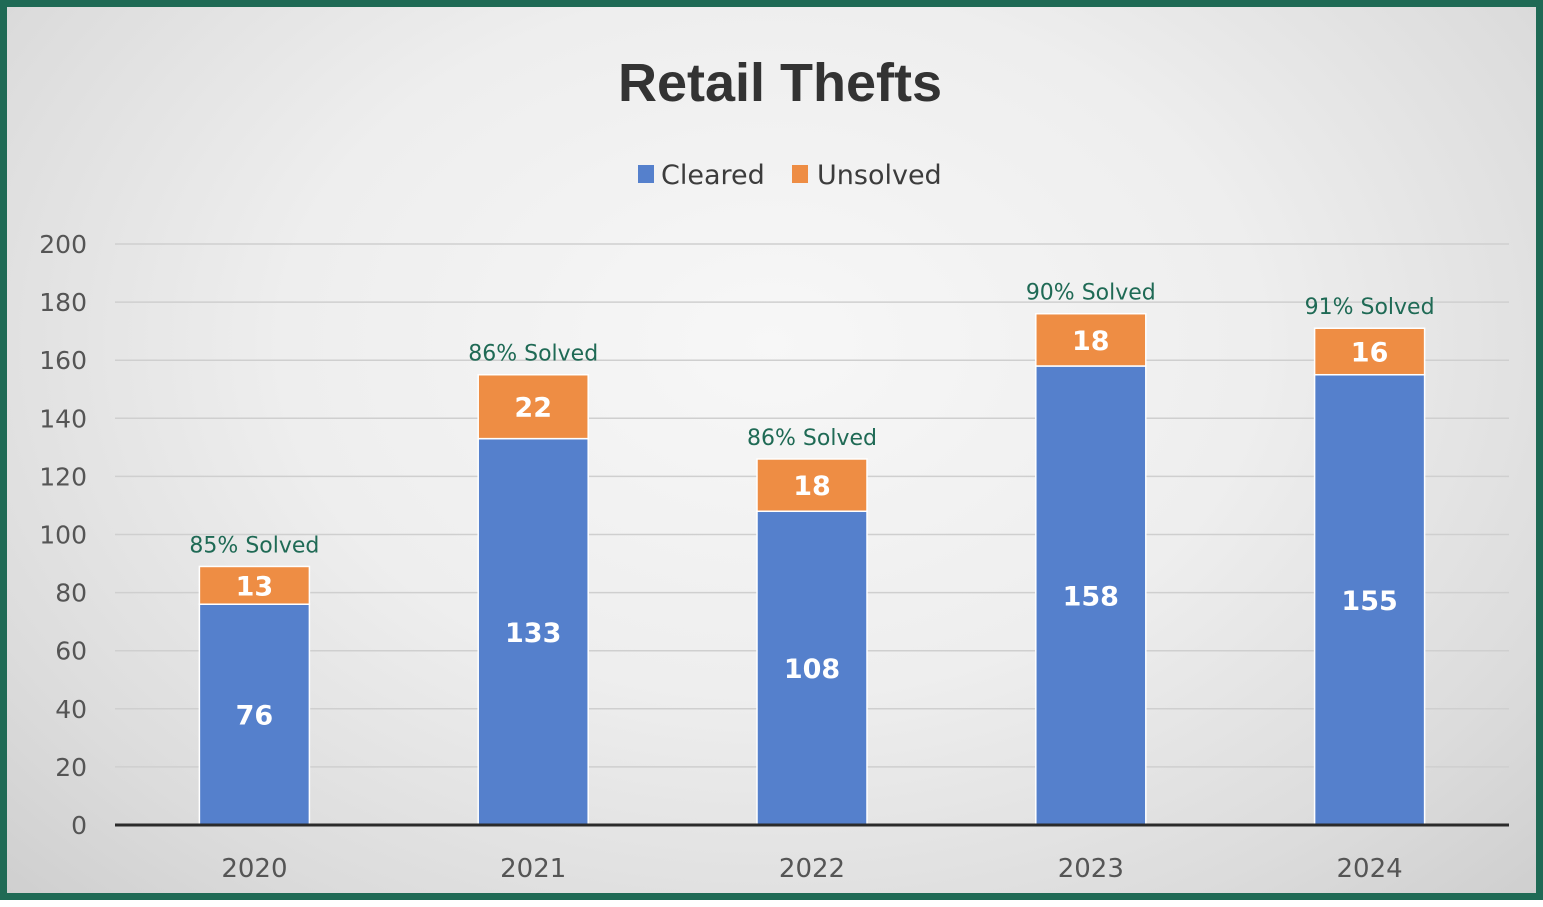 This screenshot has height=907, width=1543. What do you see at coordinates (790, 175) in the screenshot?
I see `legend: Cleared Unsolved` at bounding box center [790, 175].